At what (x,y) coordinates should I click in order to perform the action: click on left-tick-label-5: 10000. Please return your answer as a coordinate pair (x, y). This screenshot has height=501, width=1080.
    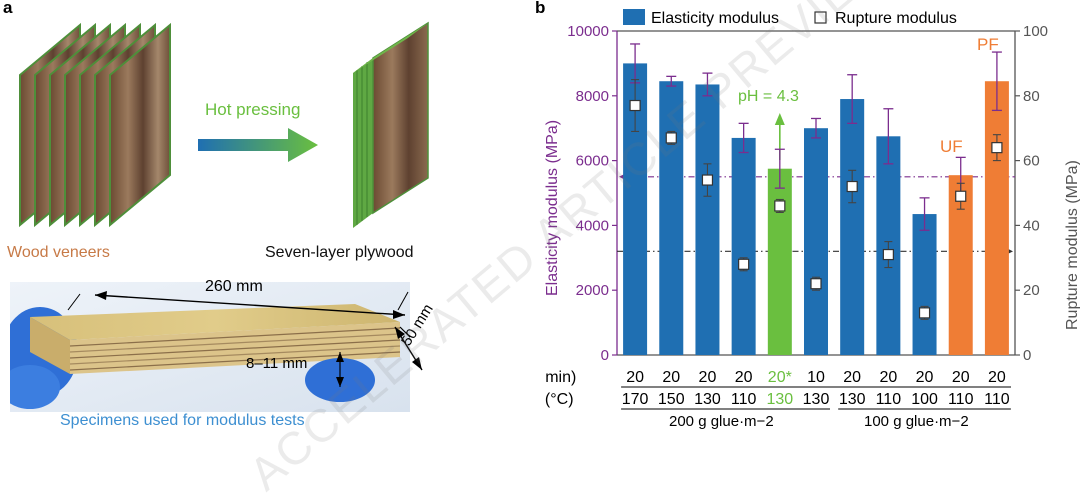
    Looking at the image, I should click on (588, 31).